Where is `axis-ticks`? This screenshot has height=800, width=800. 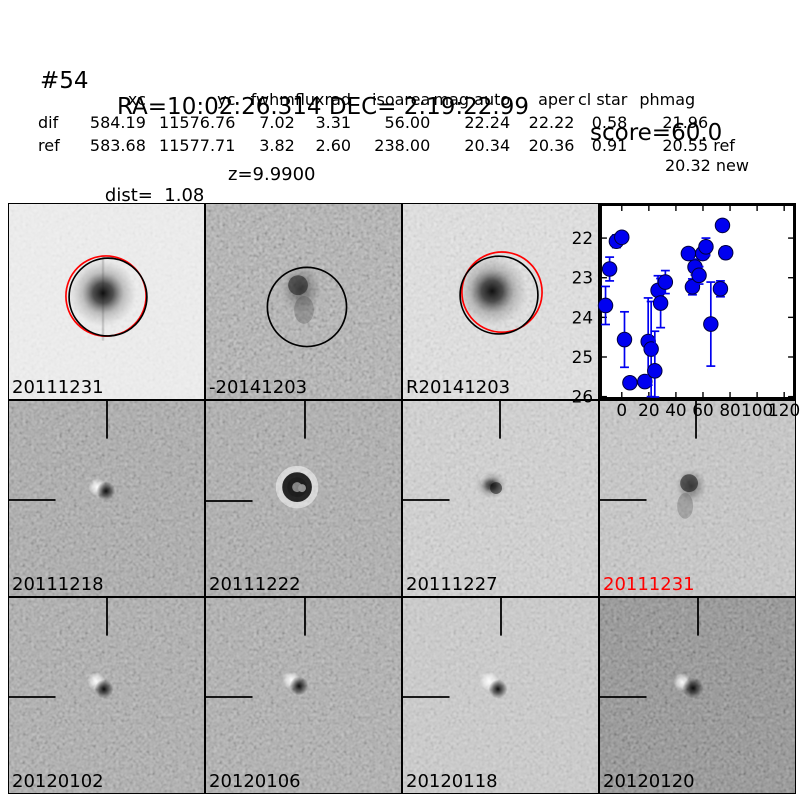
axis-ticks is located at coordinates (697, 301).